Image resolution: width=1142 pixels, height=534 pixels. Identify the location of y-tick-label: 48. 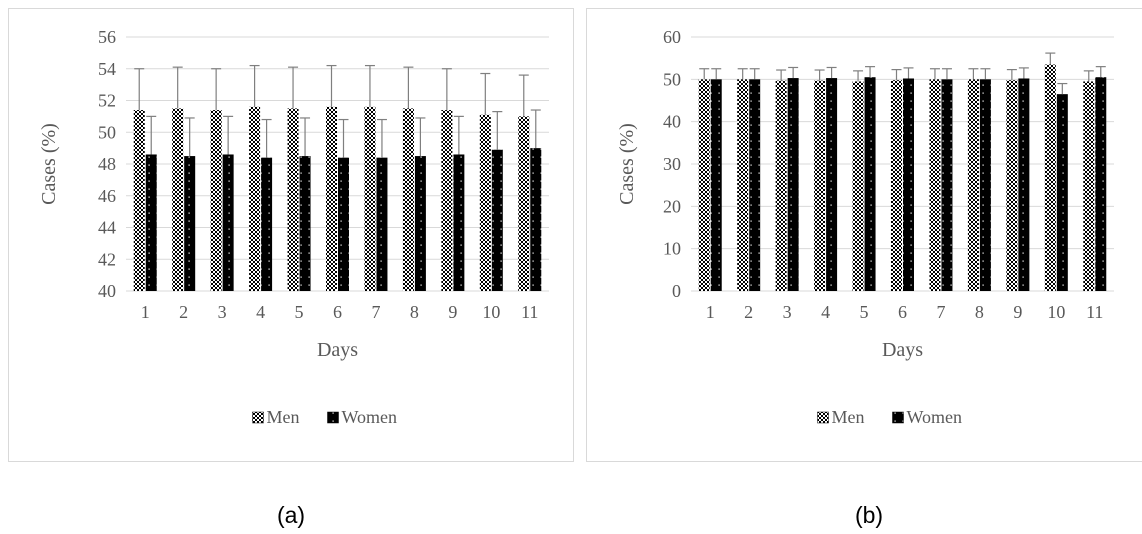
(107, 164).